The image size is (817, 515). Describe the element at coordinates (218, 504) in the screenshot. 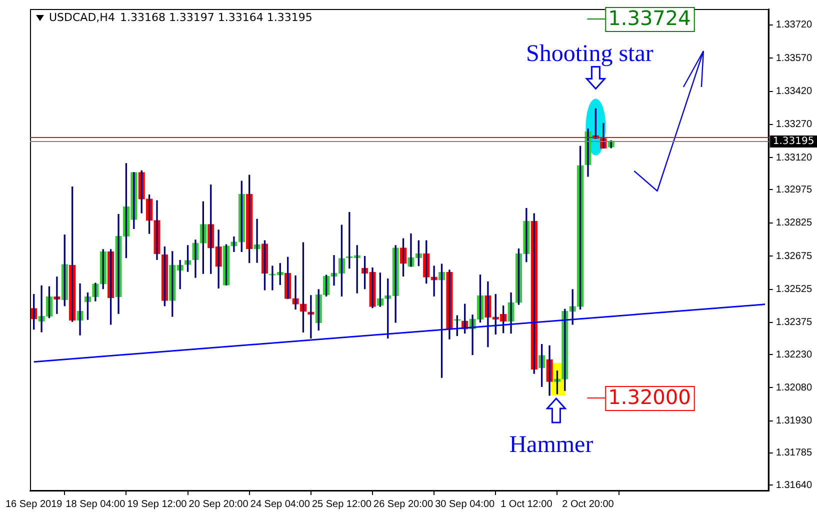

I see `x-tick-label: 20 Sep 20:00` at that location.